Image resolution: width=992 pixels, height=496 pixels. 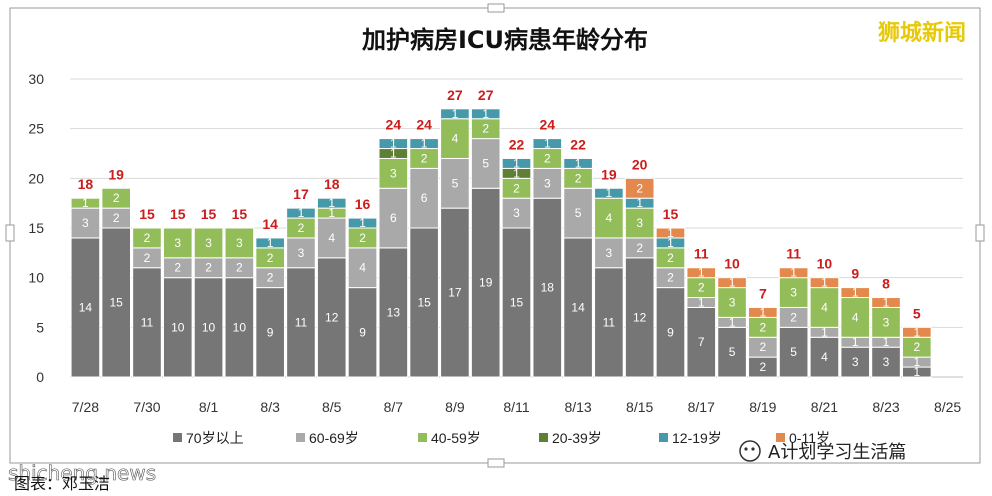 I want to click on chart-title: 加护病房ICU病患年龄分布, so click(x=505, y=40).